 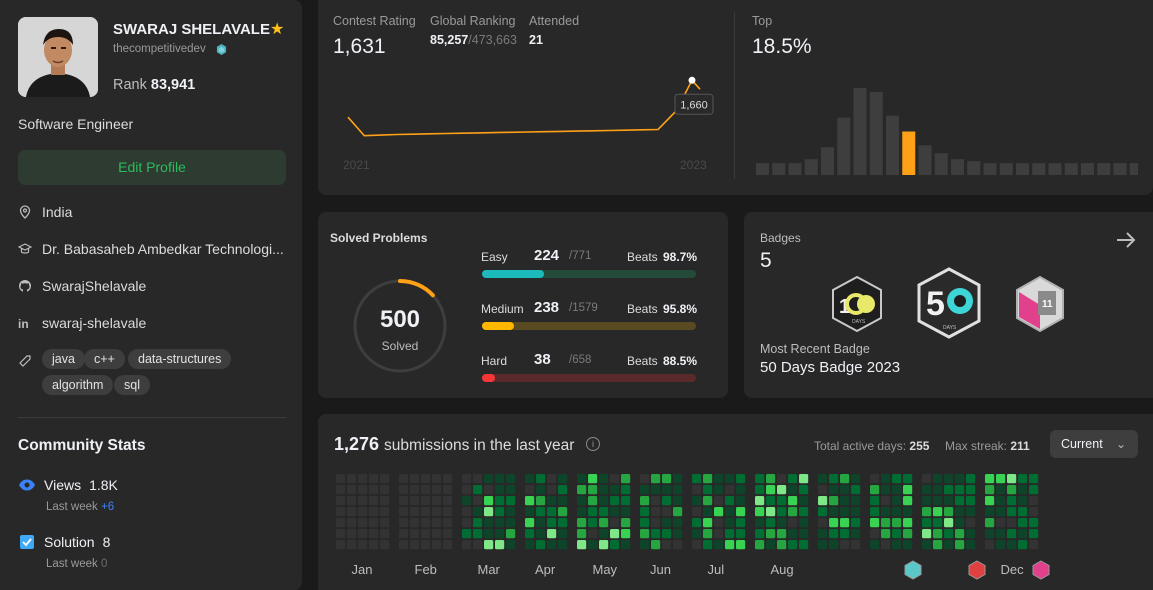 I want to click on rating-line, so click(x=524, y=107).